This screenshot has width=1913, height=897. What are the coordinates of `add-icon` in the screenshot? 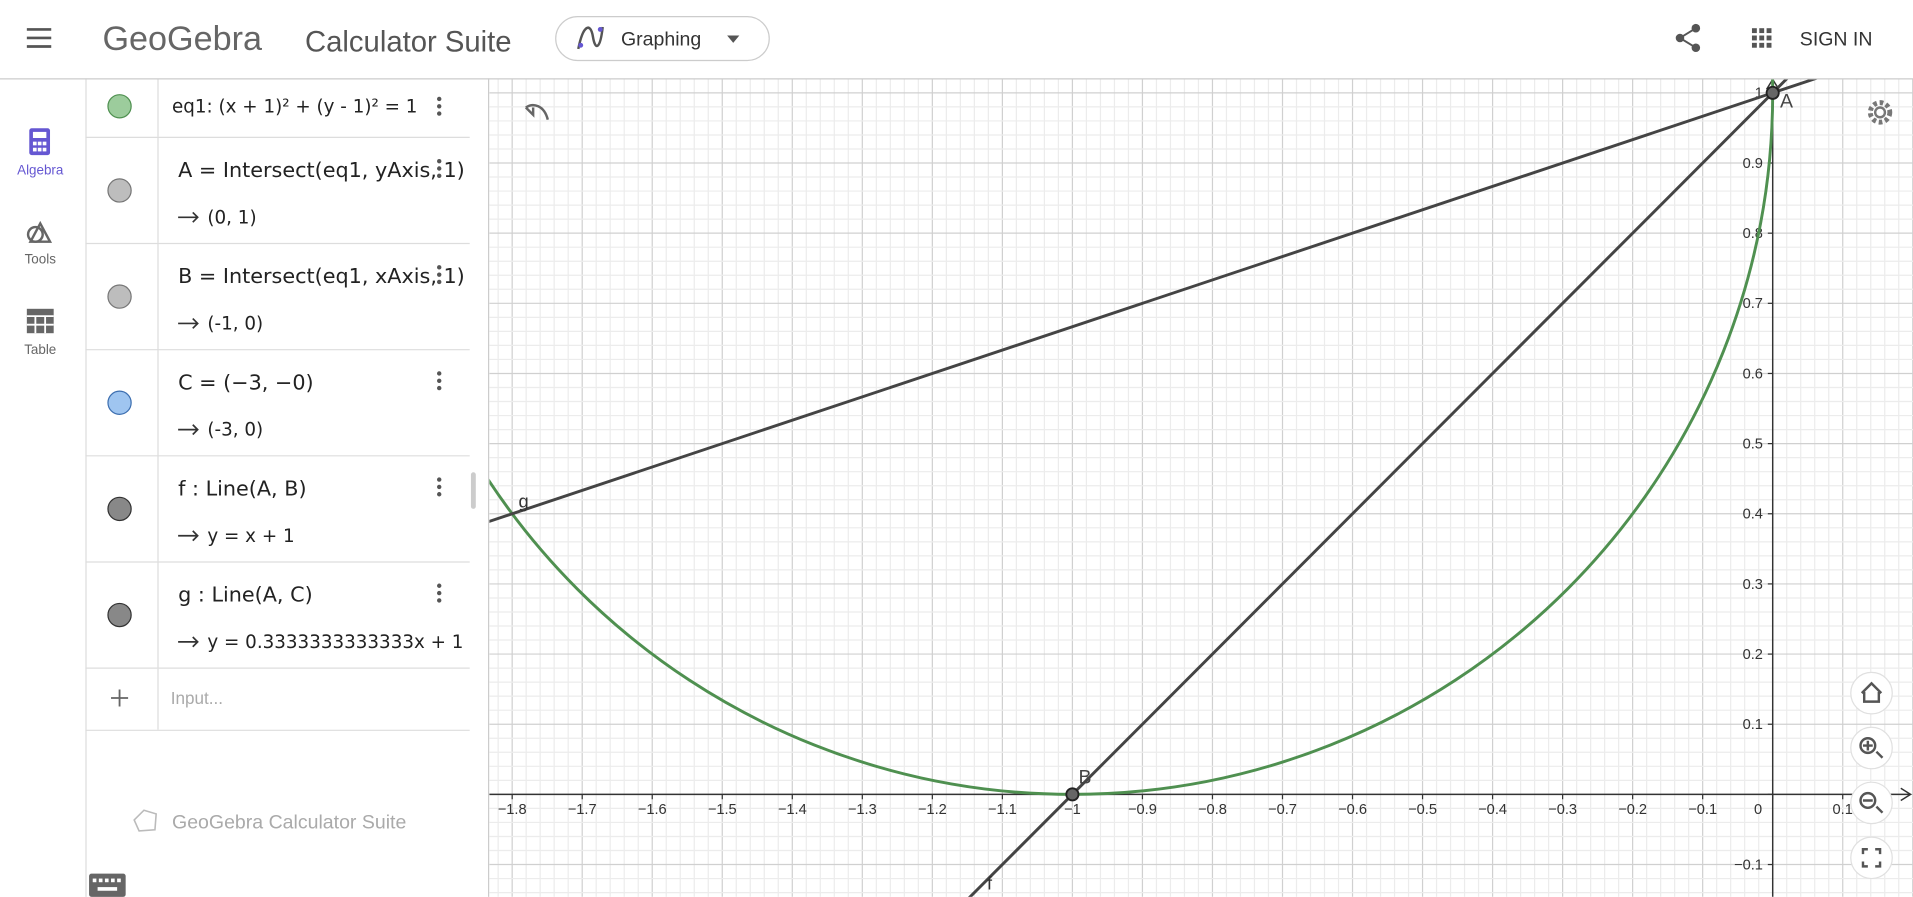 It's located at (120, 698).